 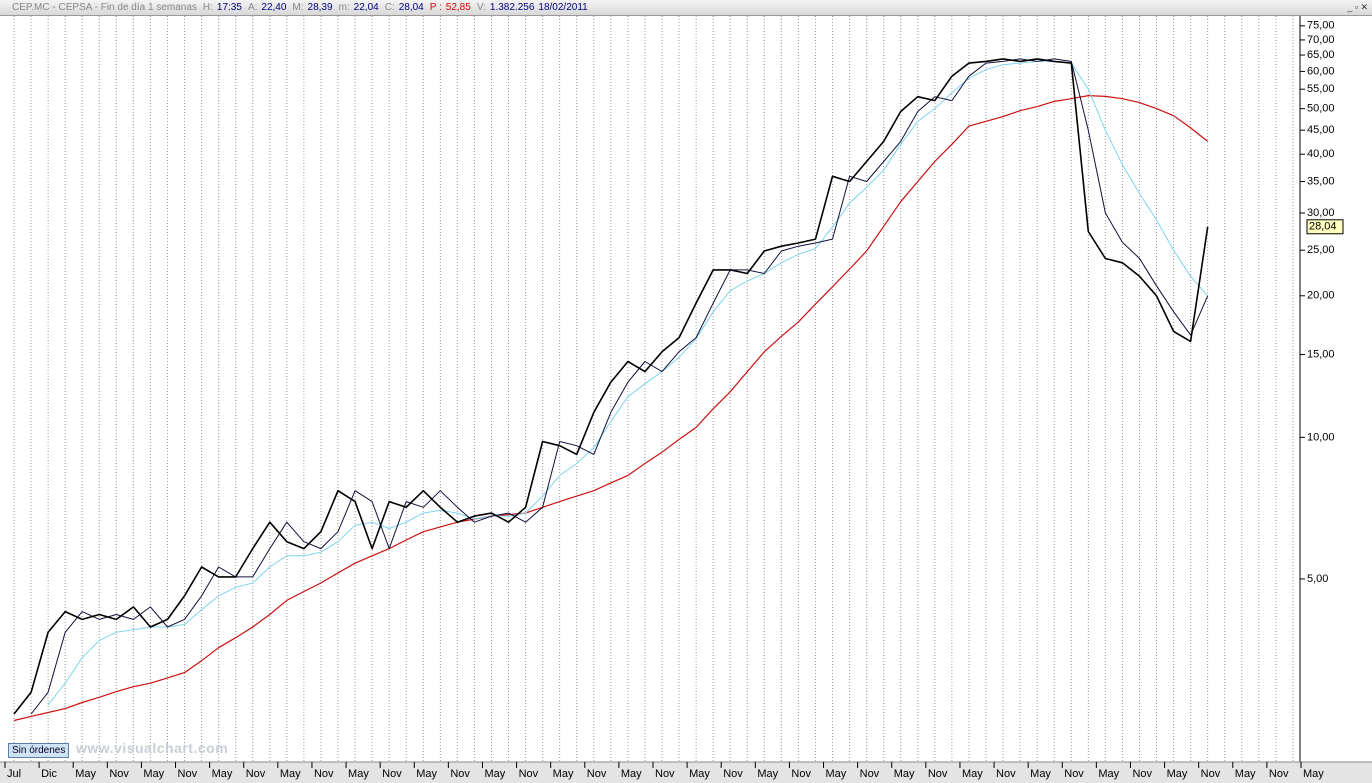 I want to click on price-tag-label: 28,04, so click(x=1323, y=227).